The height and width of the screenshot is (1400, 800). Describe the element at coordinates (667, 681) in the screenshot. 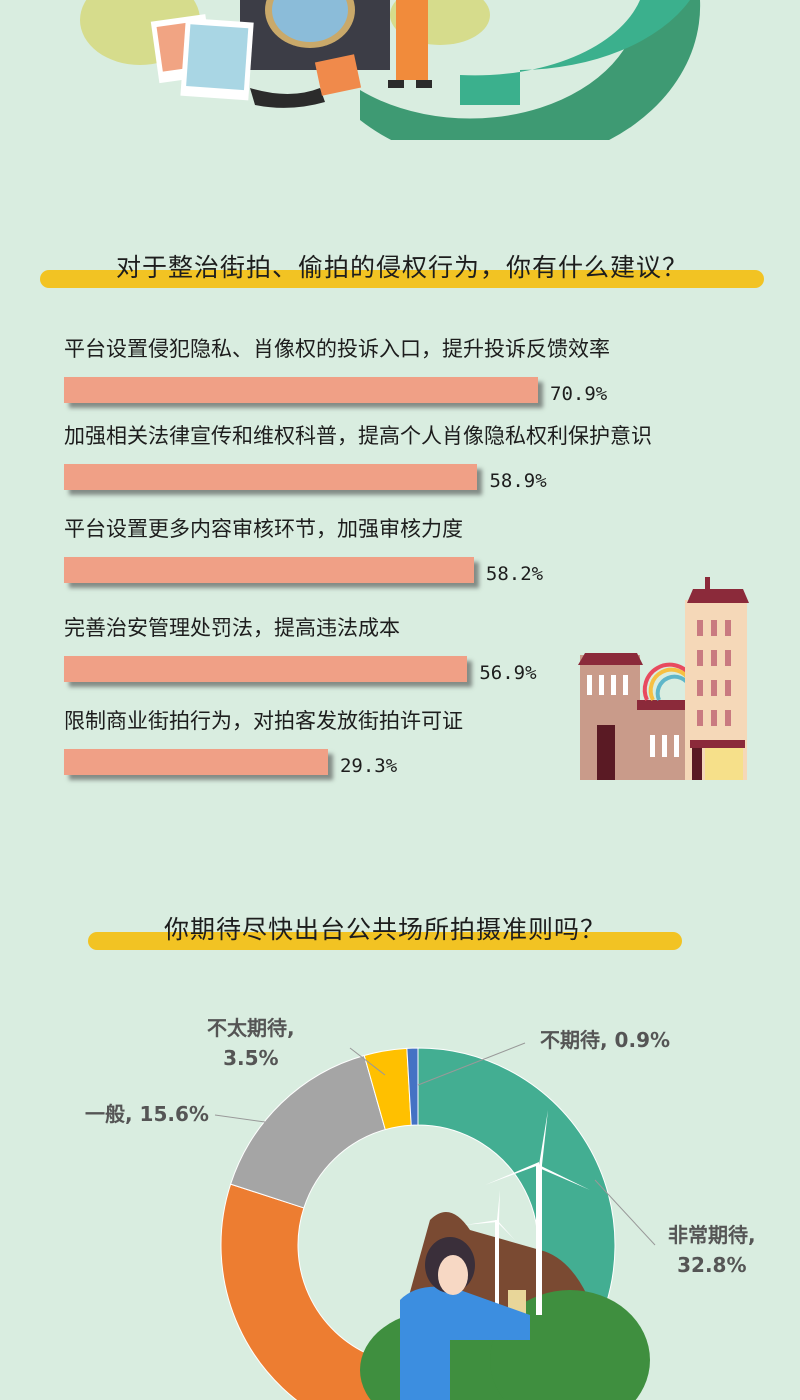

I see `rainbow-icon` at that location.